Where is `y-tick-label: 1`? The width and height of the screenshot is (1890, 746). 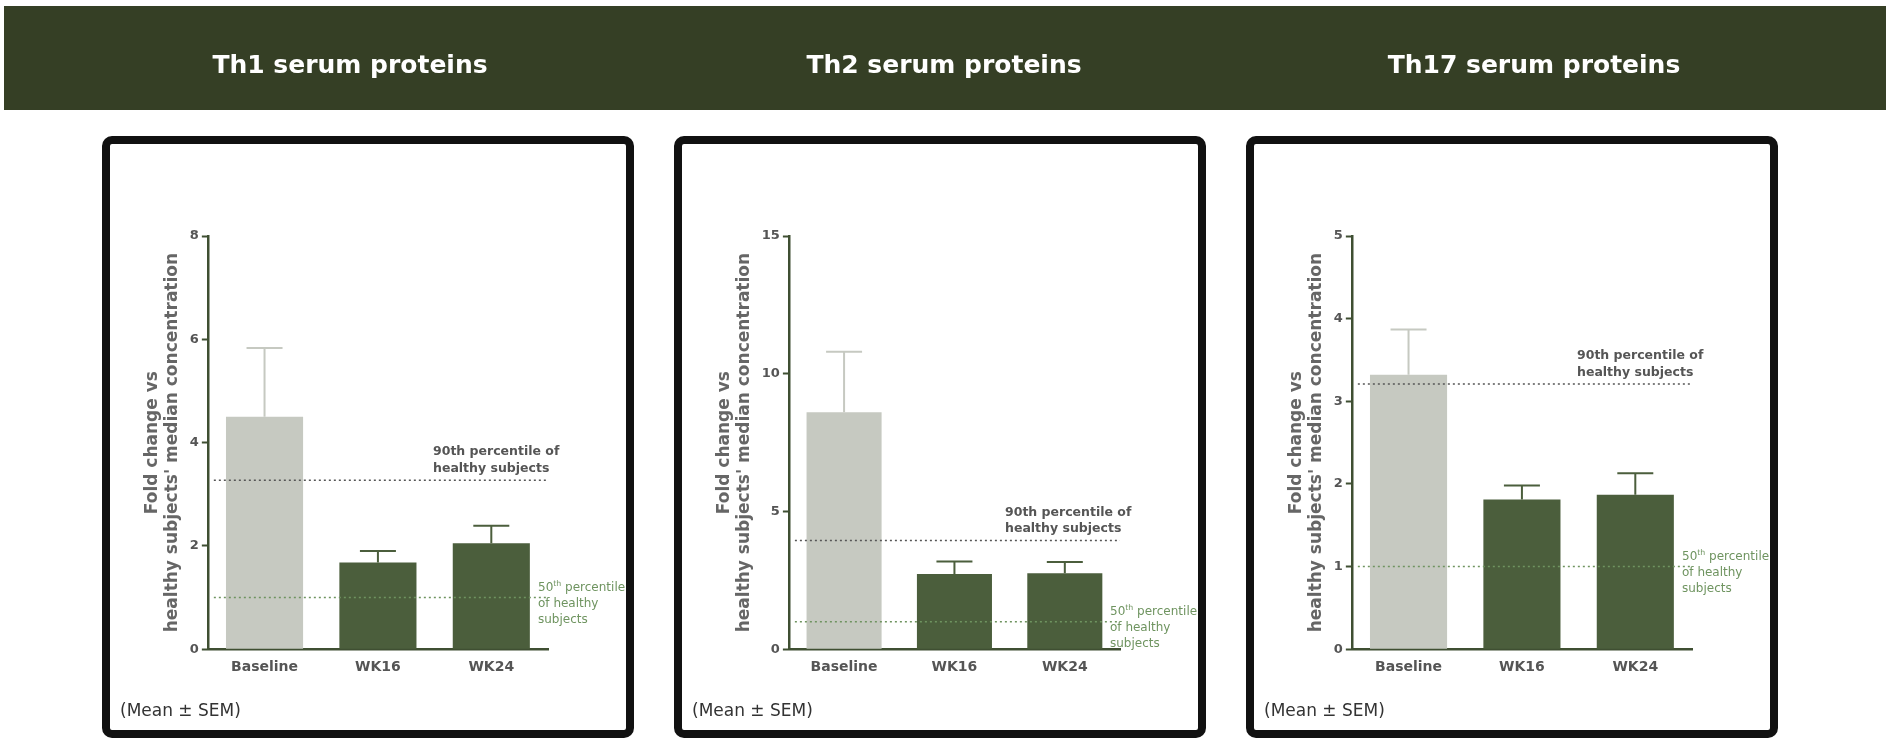
y-tick-label: 1 is located at coordinates (1338, 565).